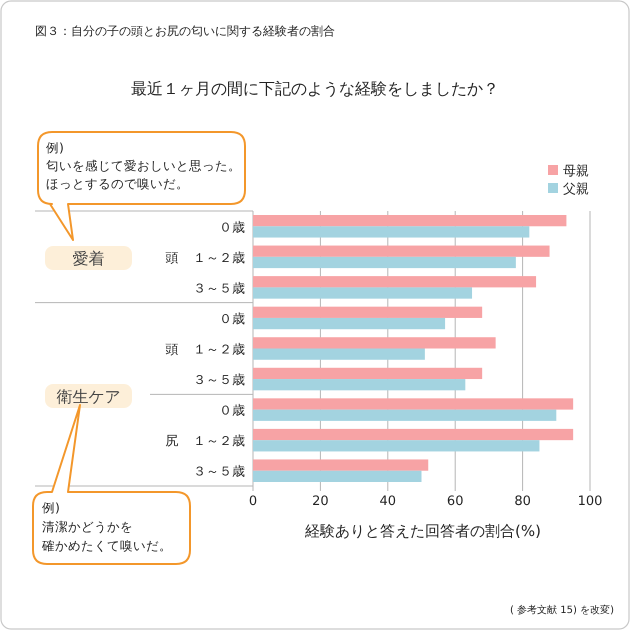  I want to click on legend-label: 母親, so click(576, 171).